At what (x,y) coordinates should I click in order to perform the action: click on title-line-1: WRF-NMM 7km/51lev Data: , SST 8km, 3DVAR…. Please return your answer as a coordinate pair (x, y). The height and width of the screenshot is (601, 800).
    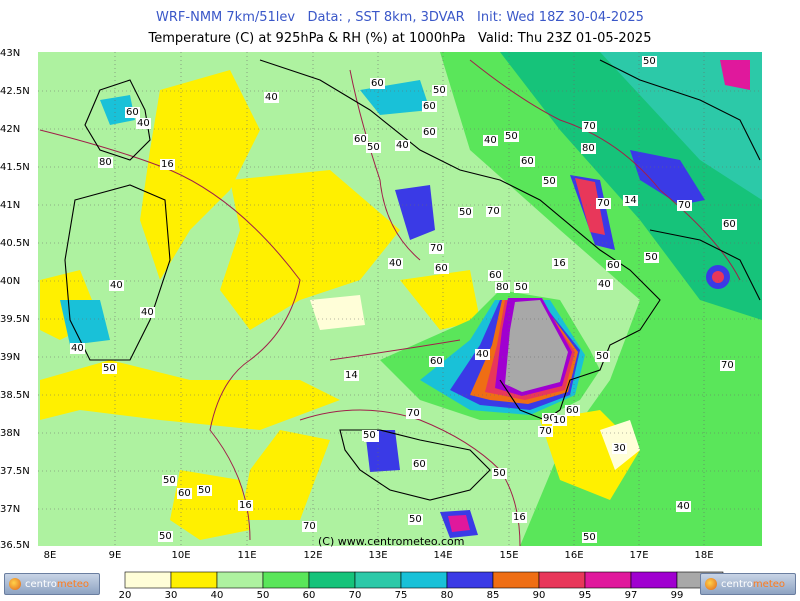
    Looking at the image, I should click on (400, 17).